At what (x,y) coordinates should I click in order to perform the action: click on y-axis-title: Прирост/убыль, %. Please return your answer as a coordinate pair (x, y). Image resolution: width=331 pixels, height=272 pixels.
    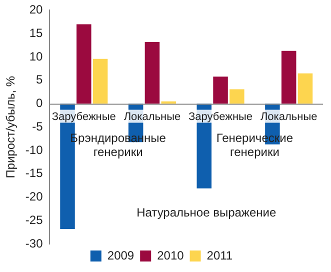
    Looking at the image, I should click on (11, 127).